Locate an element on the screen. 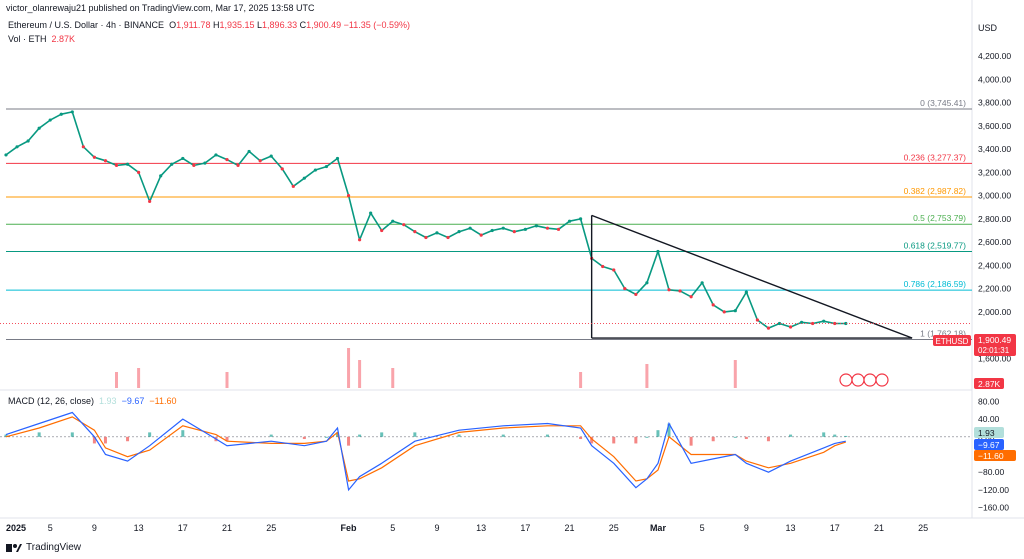  open-value: 1,911.78 is located at coordinates (193, 25).